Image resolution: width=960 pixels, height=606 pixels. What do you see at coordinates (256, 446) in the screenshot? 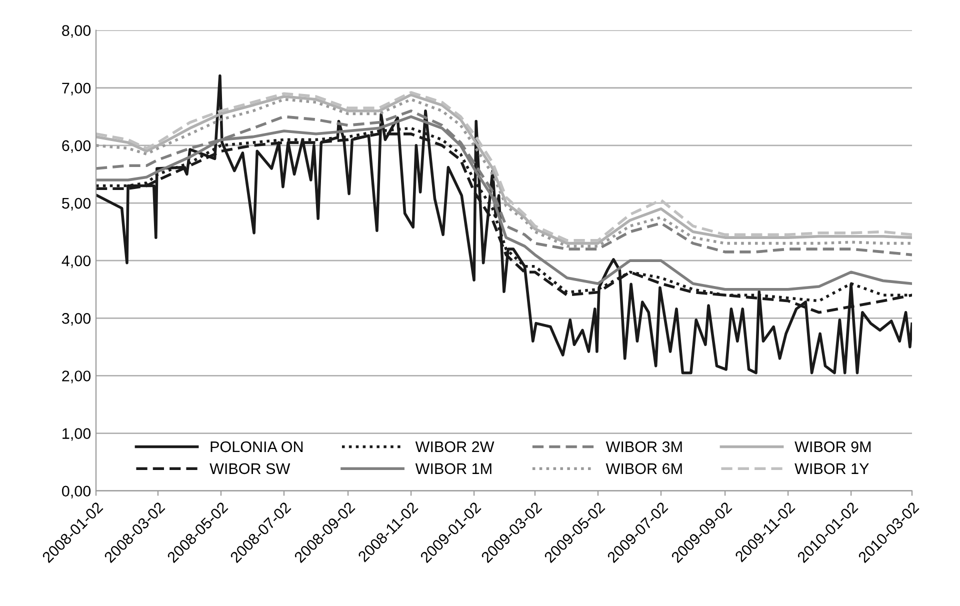
I see `legend-label: POLONIA ON` at bounding box center [256, 446].